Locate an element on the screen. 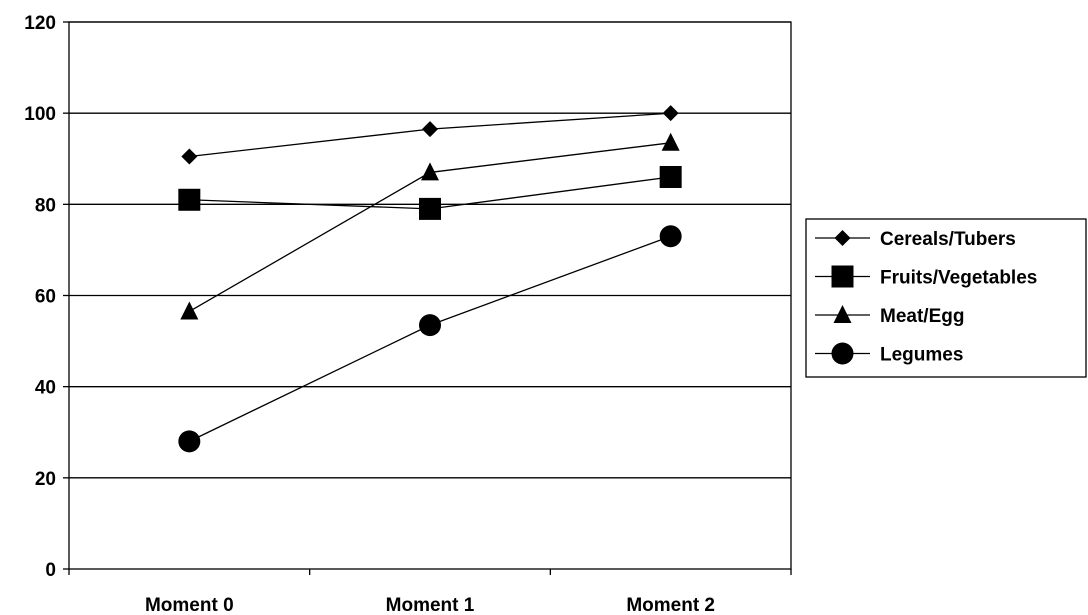  series-line is located at coordinates (430, 338).